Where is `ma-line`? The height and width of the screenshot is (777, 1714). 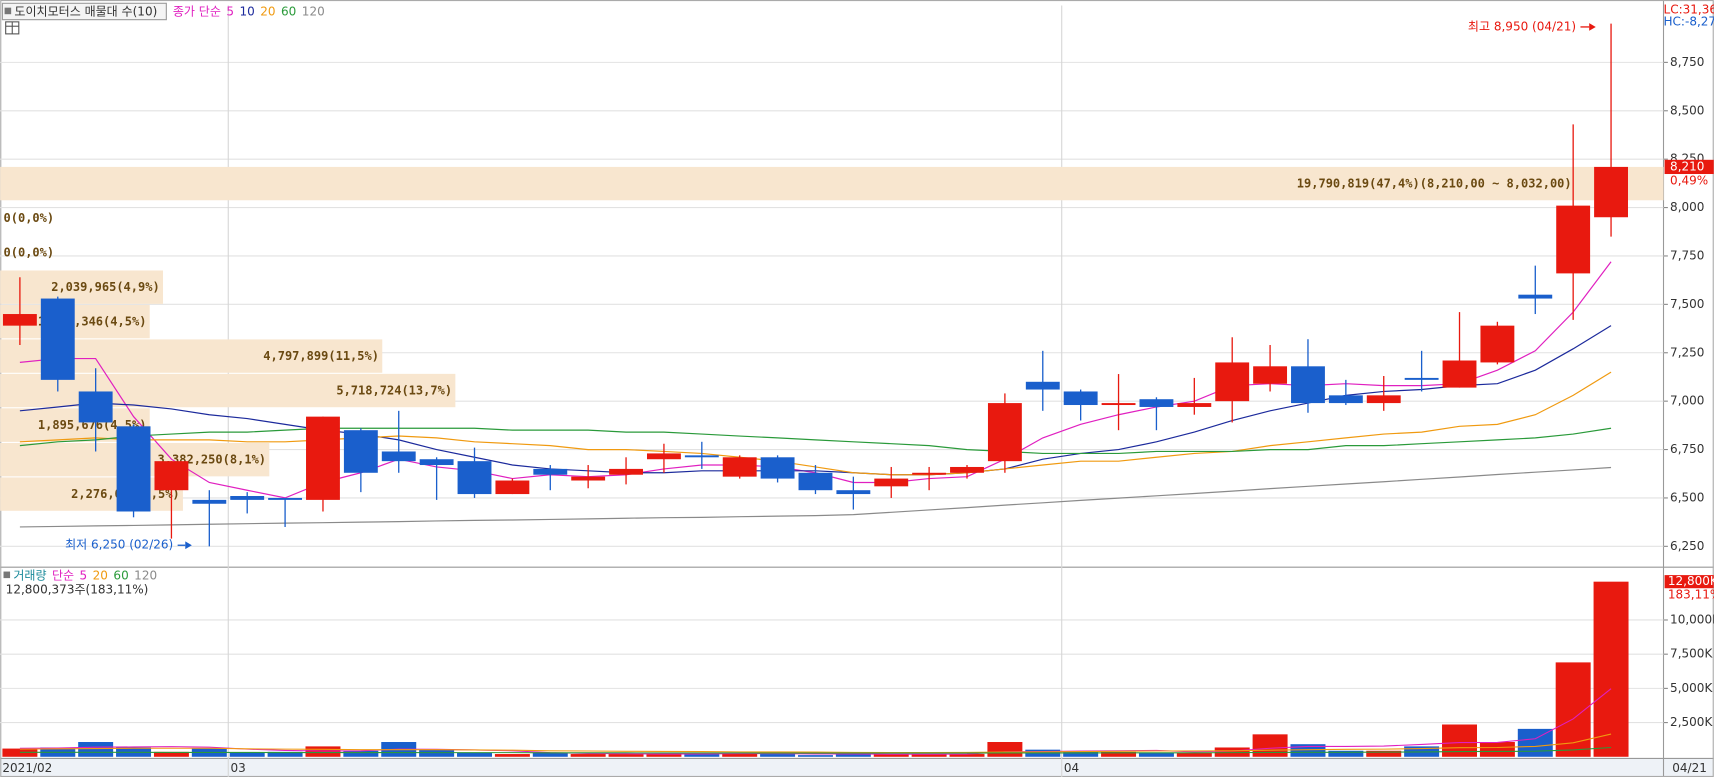 ma-line is located at coordinates (815, 441).